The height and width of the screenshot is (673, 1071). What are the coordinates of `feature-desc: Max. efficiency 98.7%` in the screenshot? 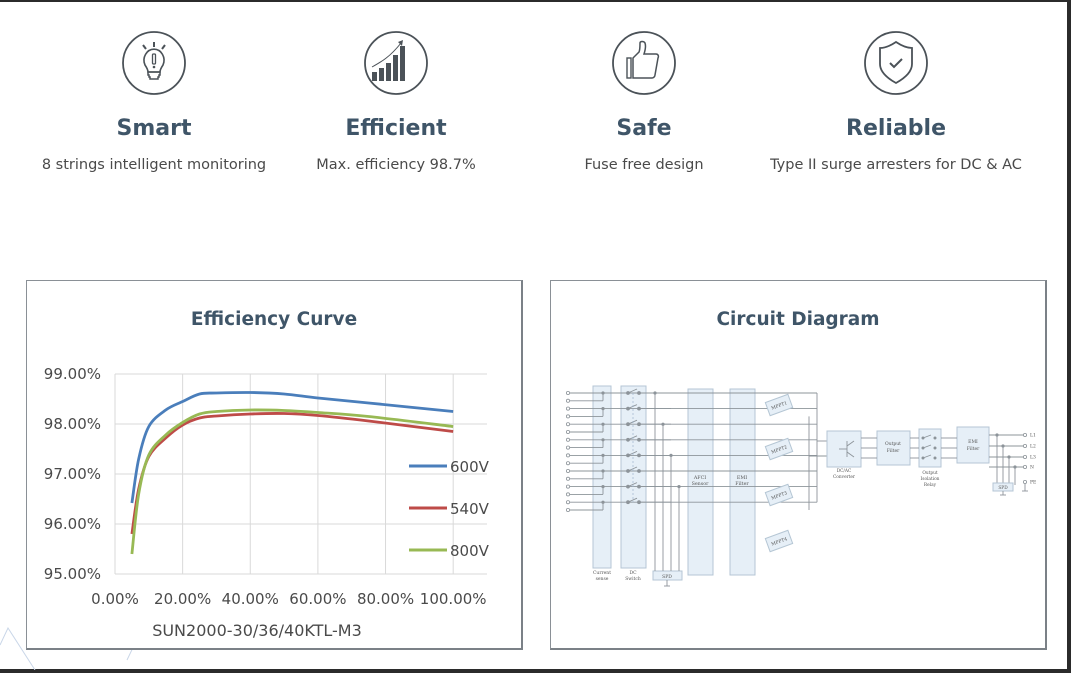 It's located at (396, 165).